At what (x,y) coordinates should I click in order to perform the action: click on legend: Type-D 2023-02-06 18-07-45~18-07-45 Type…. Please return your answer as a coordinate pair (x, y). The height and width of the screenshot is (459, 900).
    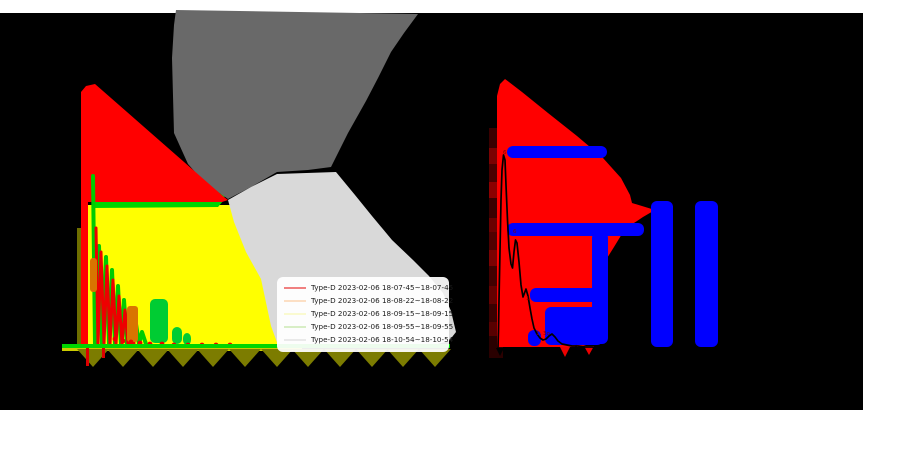
    Looking at the image, I should click on (365, 314).